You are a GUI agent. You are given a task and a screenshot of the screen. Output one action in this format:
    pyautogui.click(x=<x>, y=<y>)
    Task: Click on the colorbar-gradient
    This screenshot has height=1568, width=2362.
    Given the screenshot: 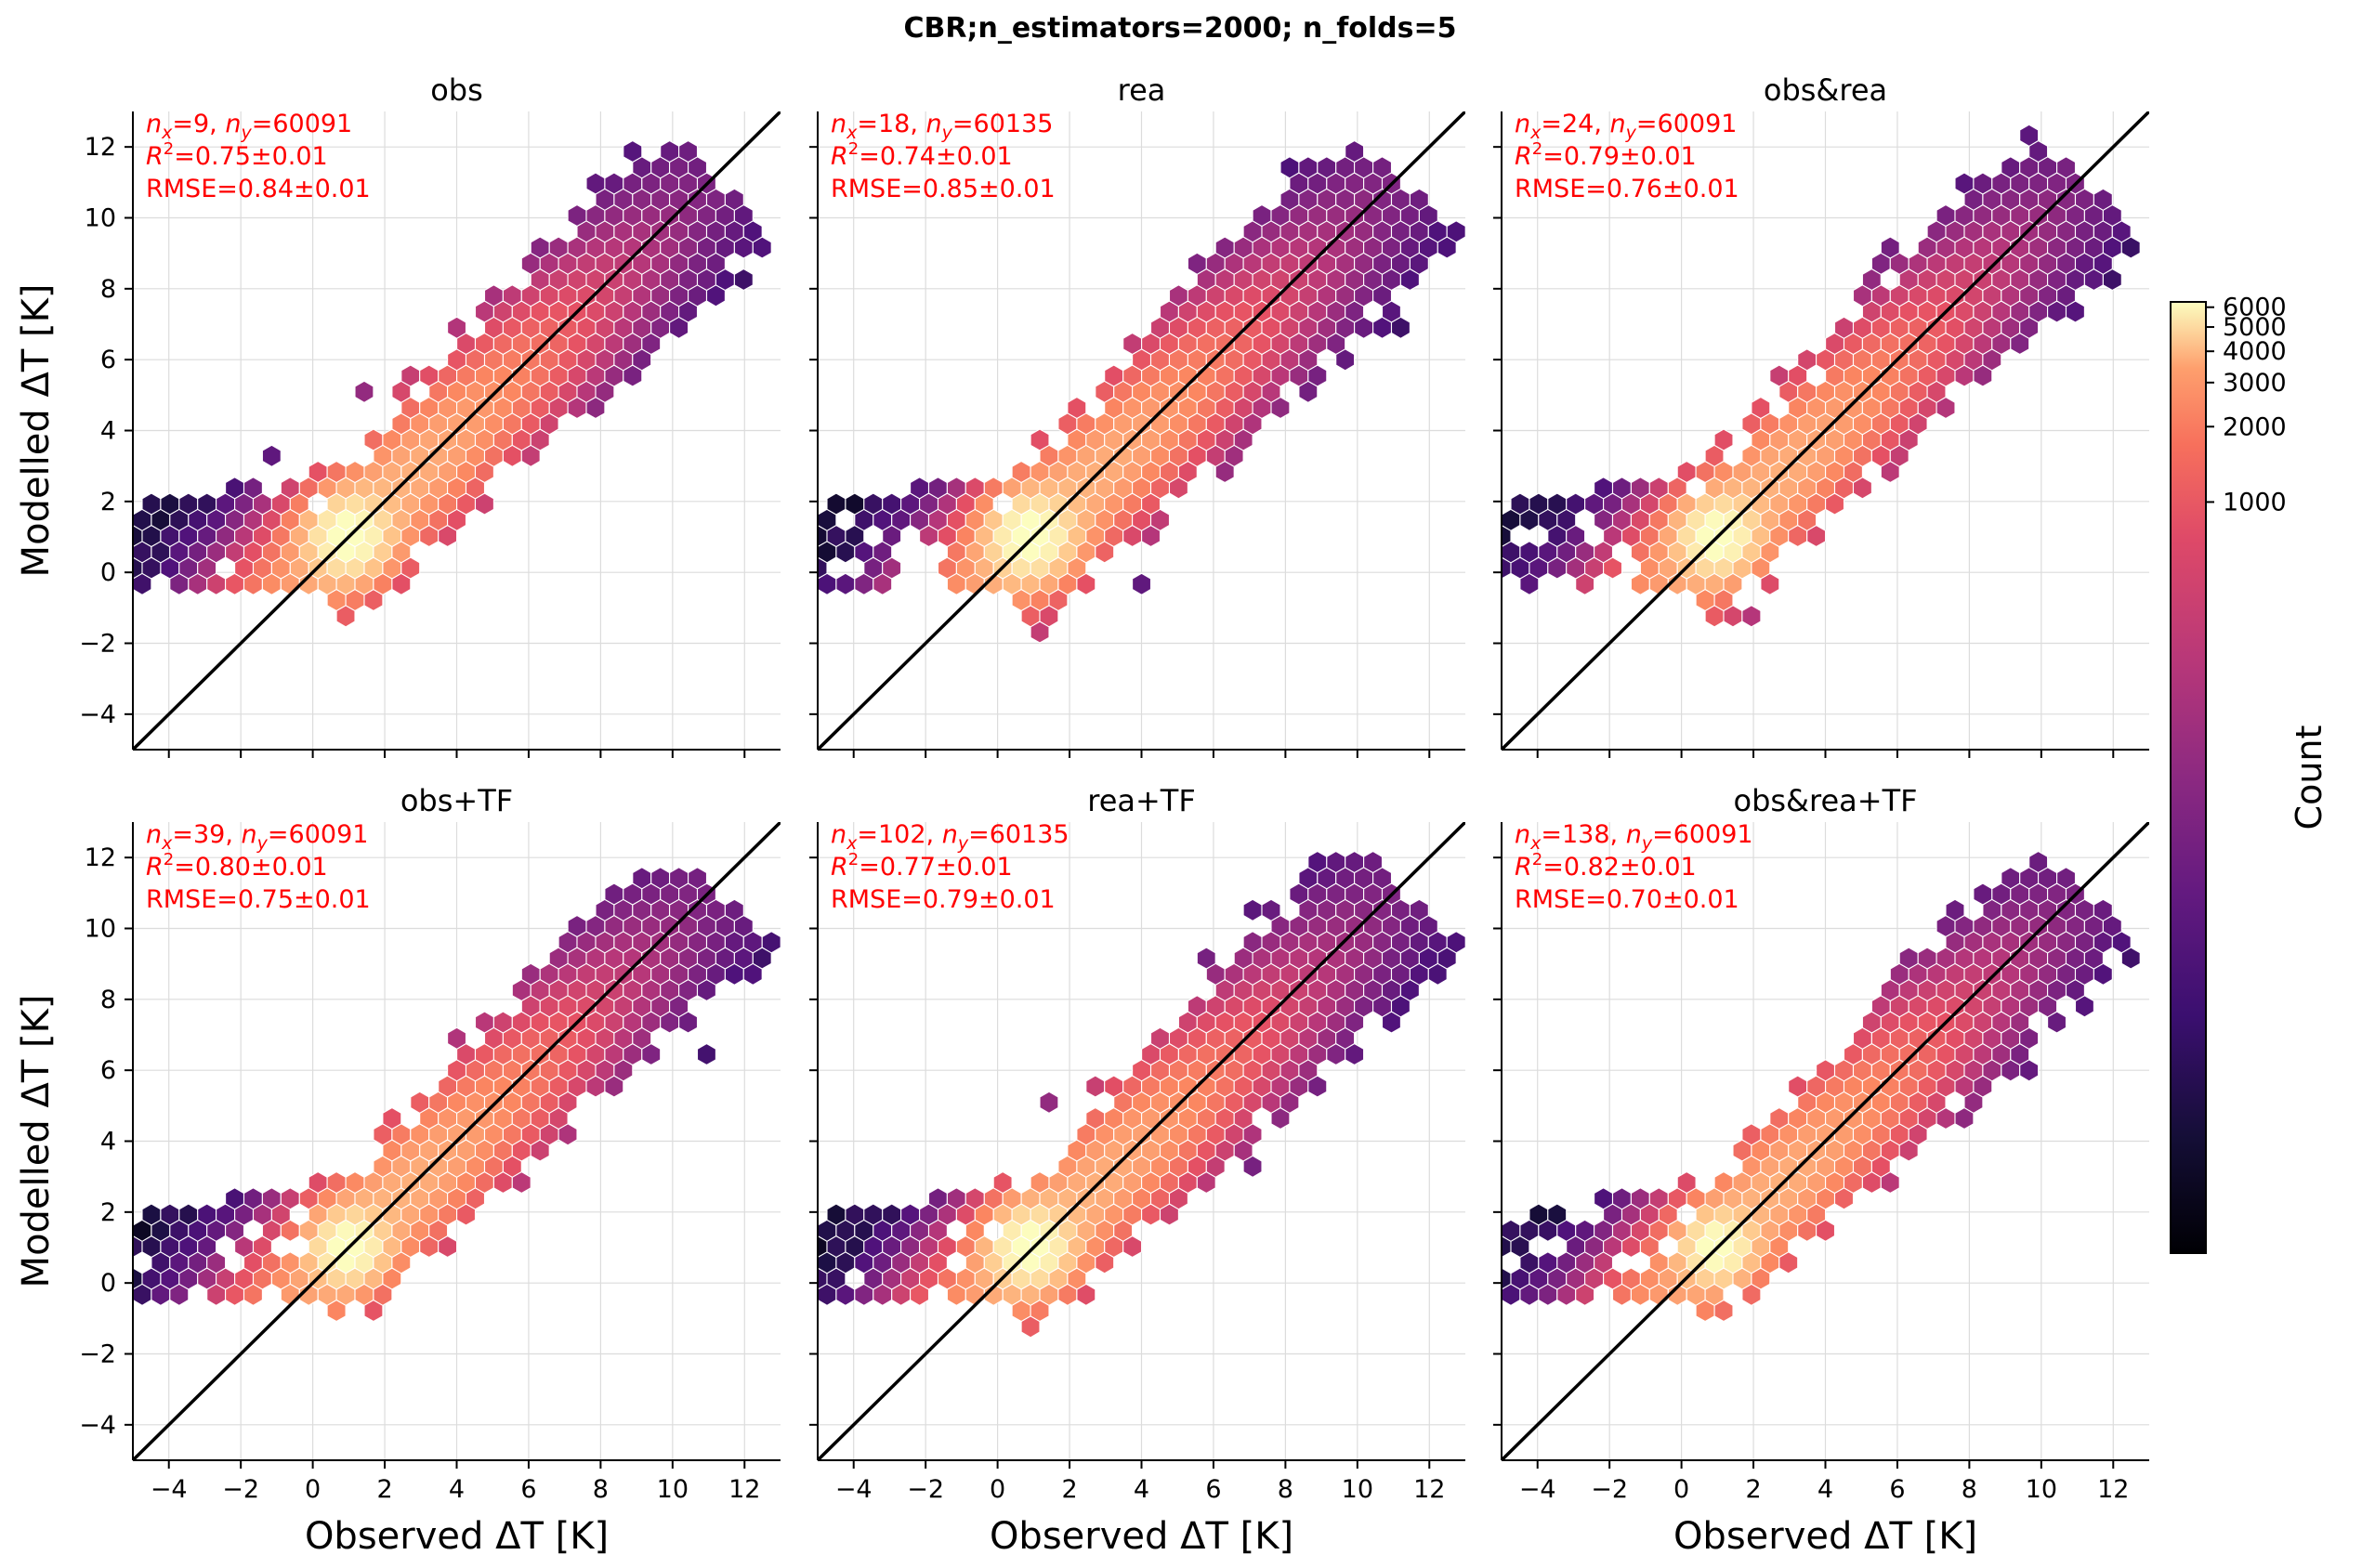 What is the action you would take?
    pyautogui.click(x=2188, y=777)
    